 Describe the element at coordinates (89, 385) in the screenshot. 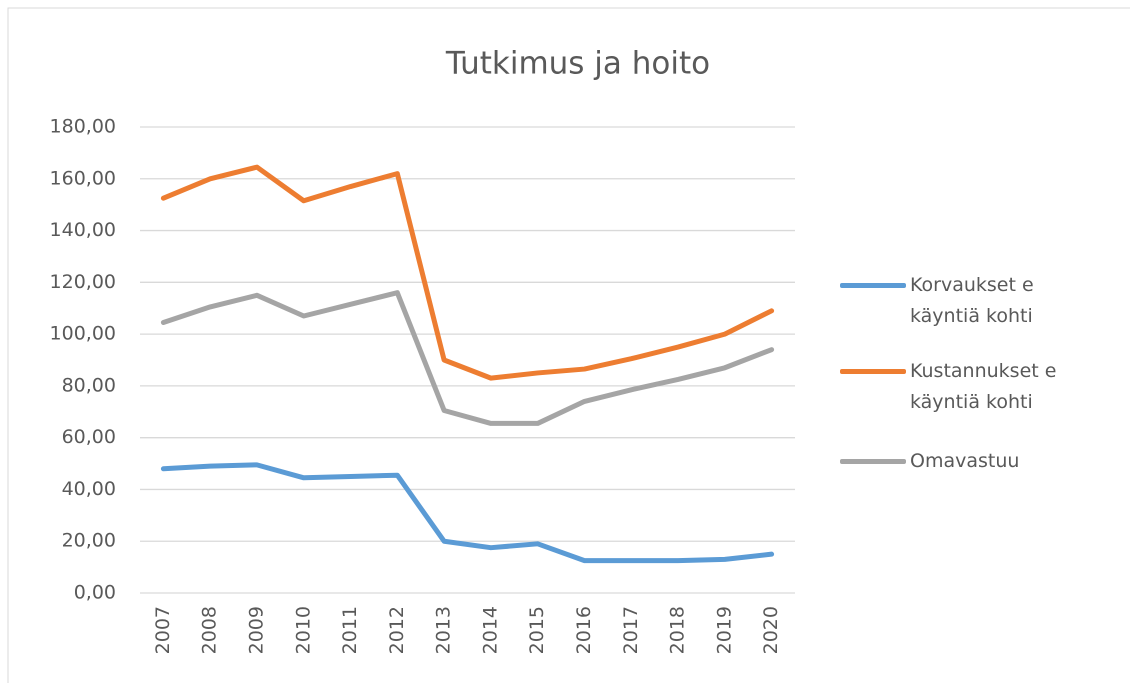

I see `y-tick-label: 80,00` at that location.